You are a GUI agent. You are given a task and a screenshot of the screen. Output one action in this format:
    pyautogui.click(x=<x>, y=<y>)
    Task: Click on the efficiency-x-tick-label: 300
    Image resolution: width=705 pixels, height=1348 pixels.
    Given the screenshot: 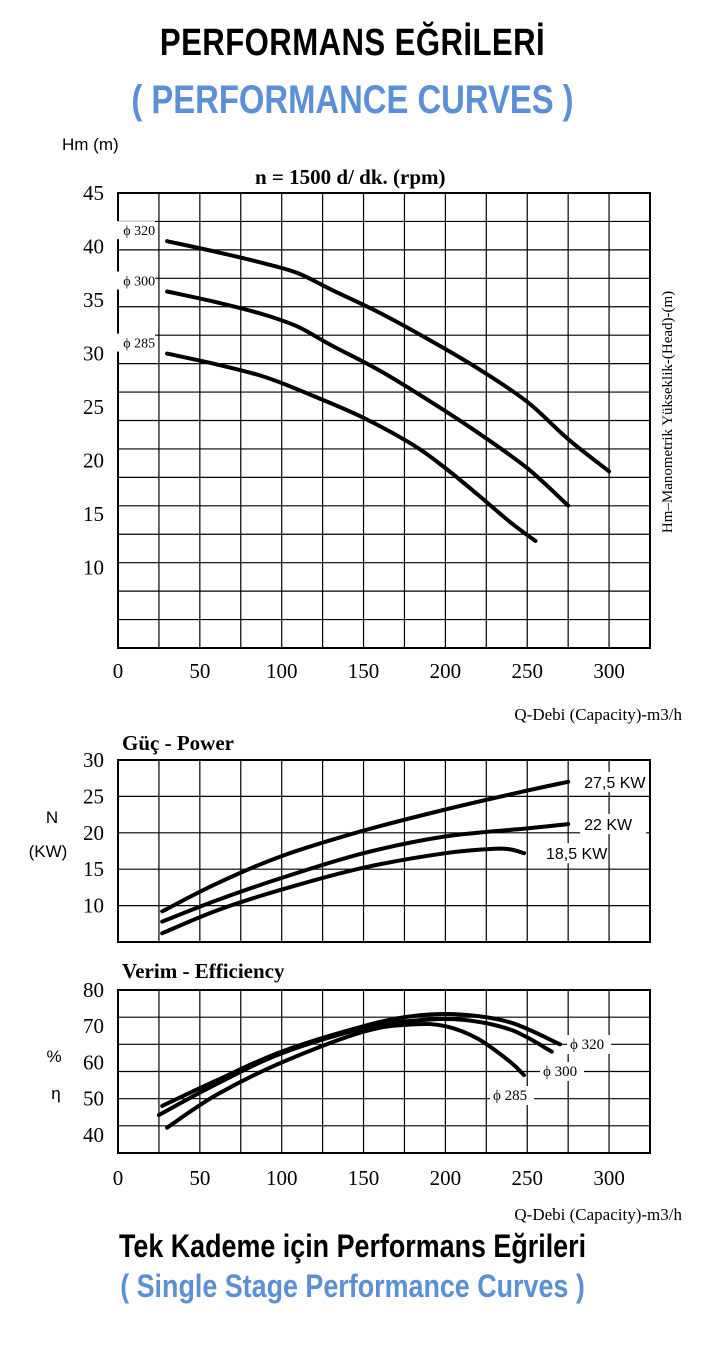 What is the action you would take?
    pyautogui.click(x=609, y=1178)
    